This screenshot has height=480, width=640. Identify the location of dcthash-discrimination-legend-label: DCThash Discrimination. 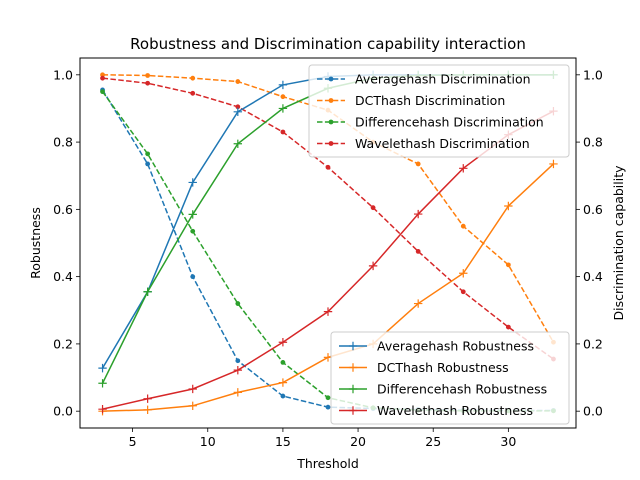
(430, 100).